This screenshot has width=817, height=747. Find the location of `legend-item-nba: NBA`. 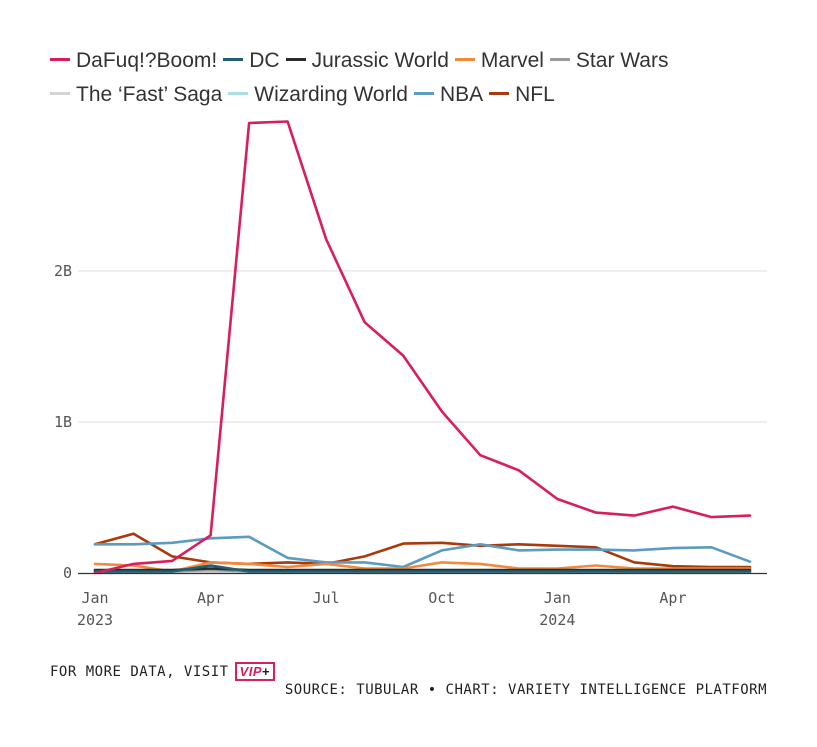

legend-item-nba: NBA is located at coordinates (448, 95).